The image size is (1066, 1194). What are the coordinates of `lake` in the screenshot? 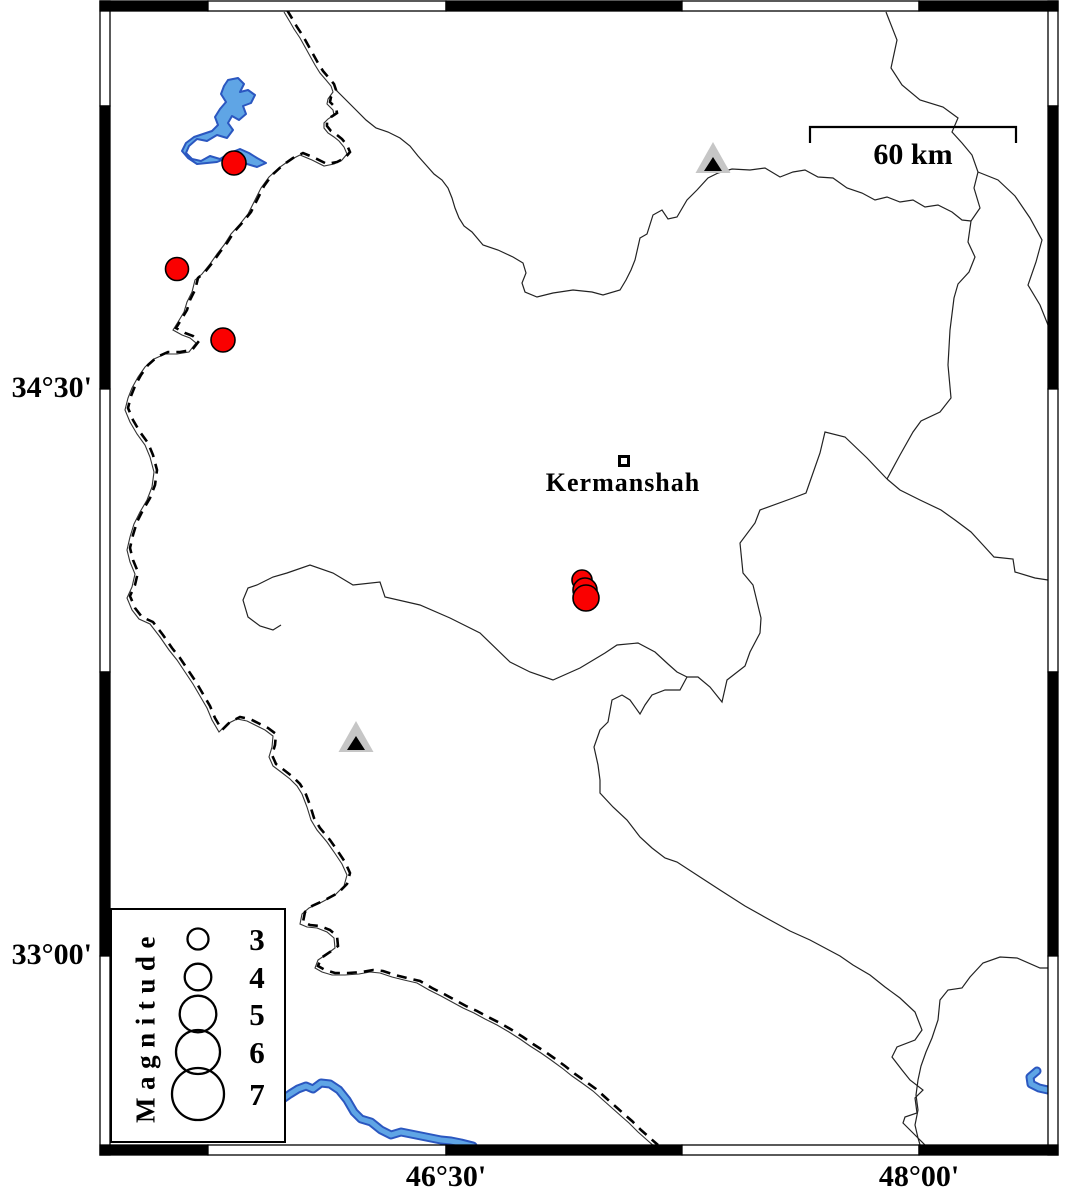 It's located at (224, 122).